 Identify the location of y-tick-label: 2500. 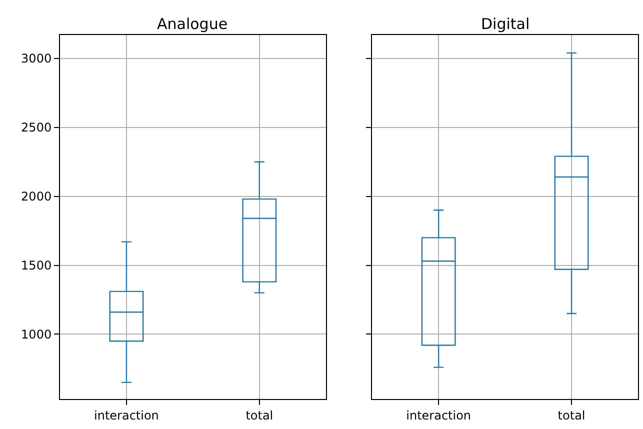
(36, 127).